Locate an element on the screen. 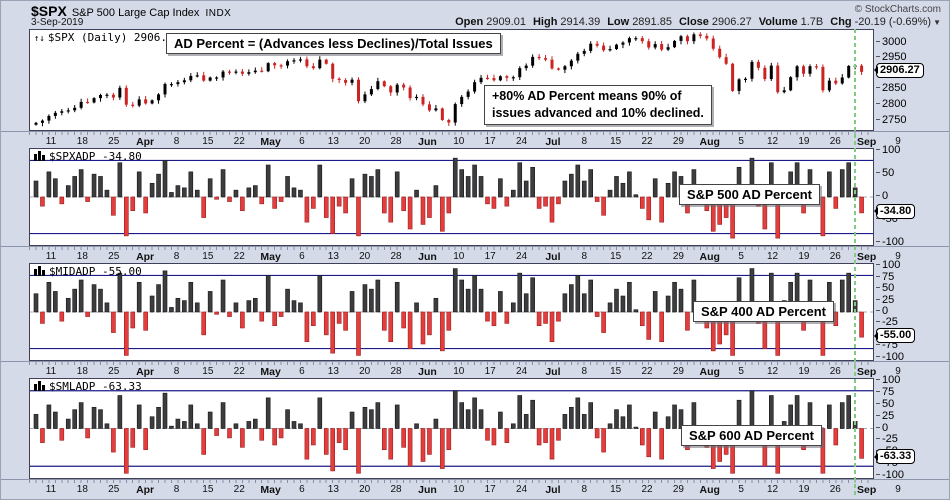  annotation-sp400: S&P 400 AD Percent is located at coordinates (764, 311).